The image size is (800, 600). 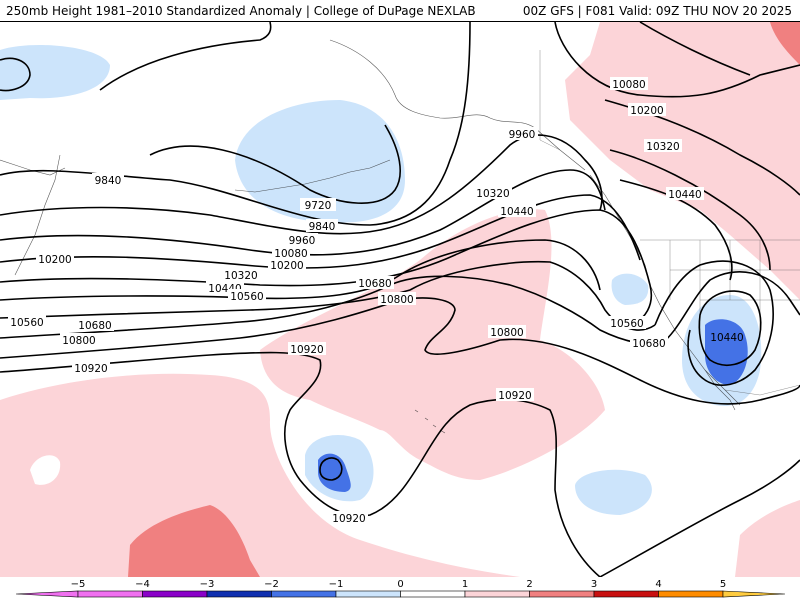 What do you see at coordinates (142, 584) in the screenshot?
I see `colorbar-tick-label: −4` at bounding box center [142, 584].